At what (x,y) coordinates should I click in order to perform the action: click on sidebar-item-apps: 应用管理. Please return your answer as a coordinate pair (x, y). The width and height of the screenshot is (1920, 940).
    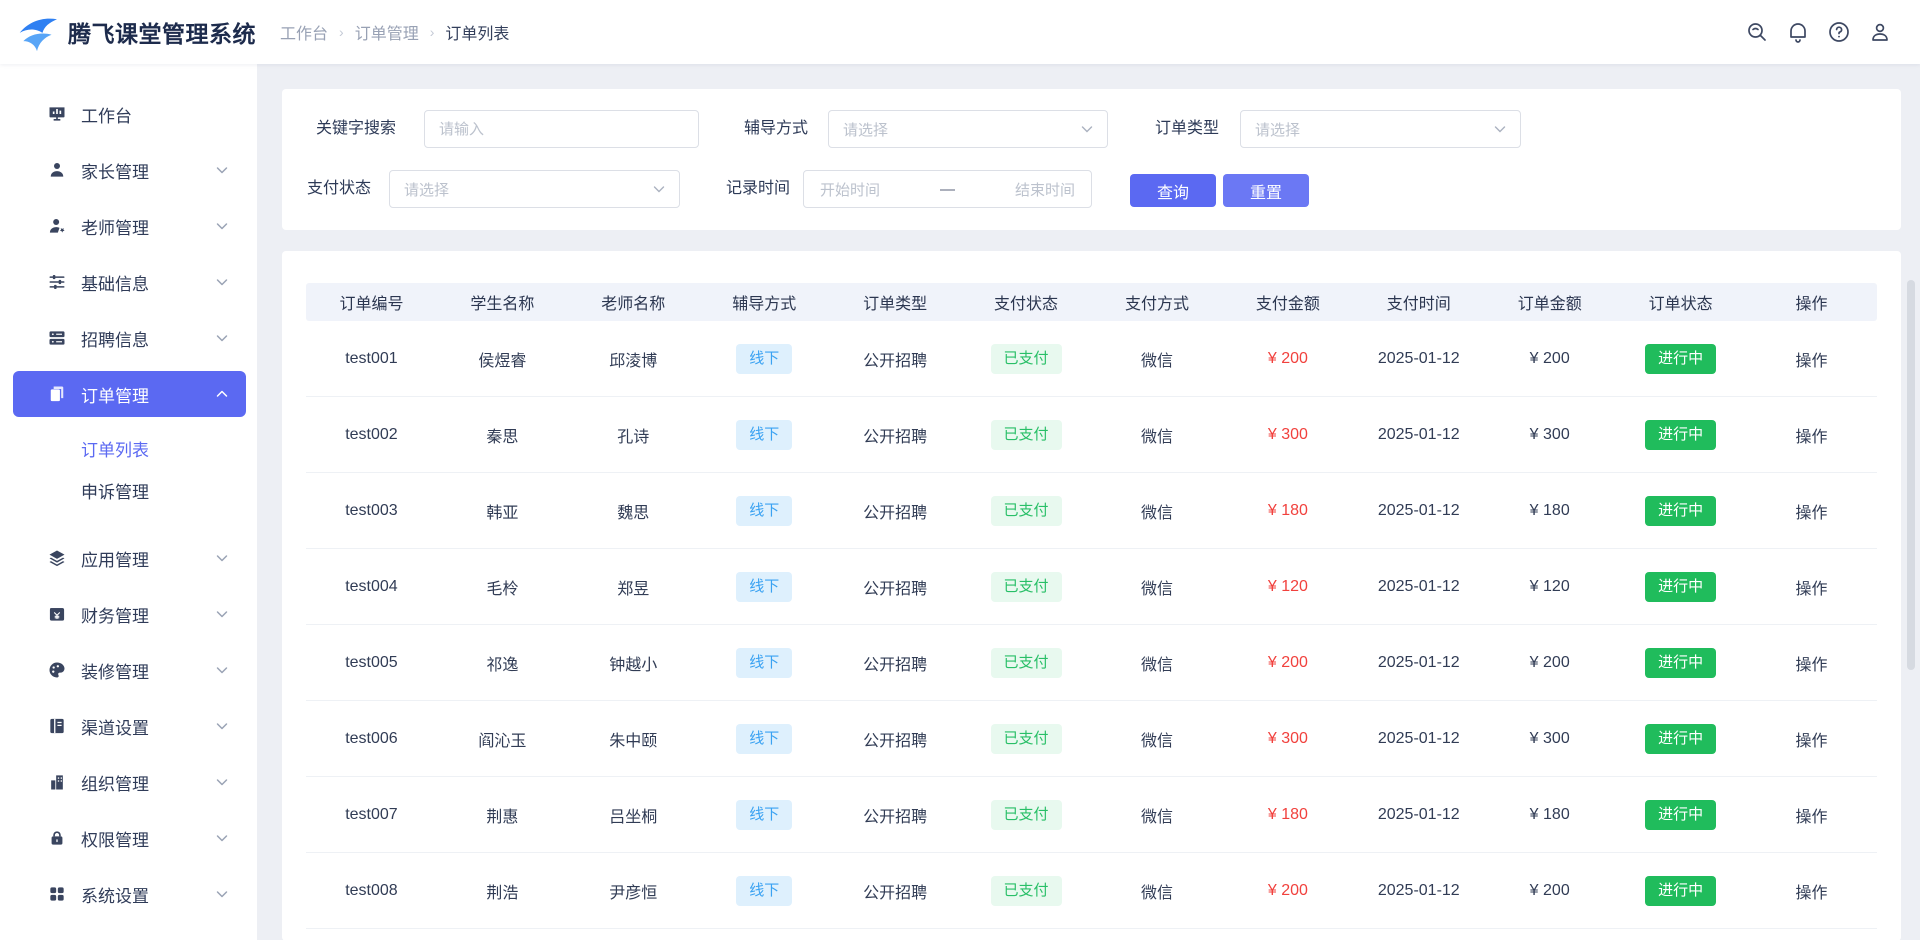
    Looking at the image, I should click on (129, 558).